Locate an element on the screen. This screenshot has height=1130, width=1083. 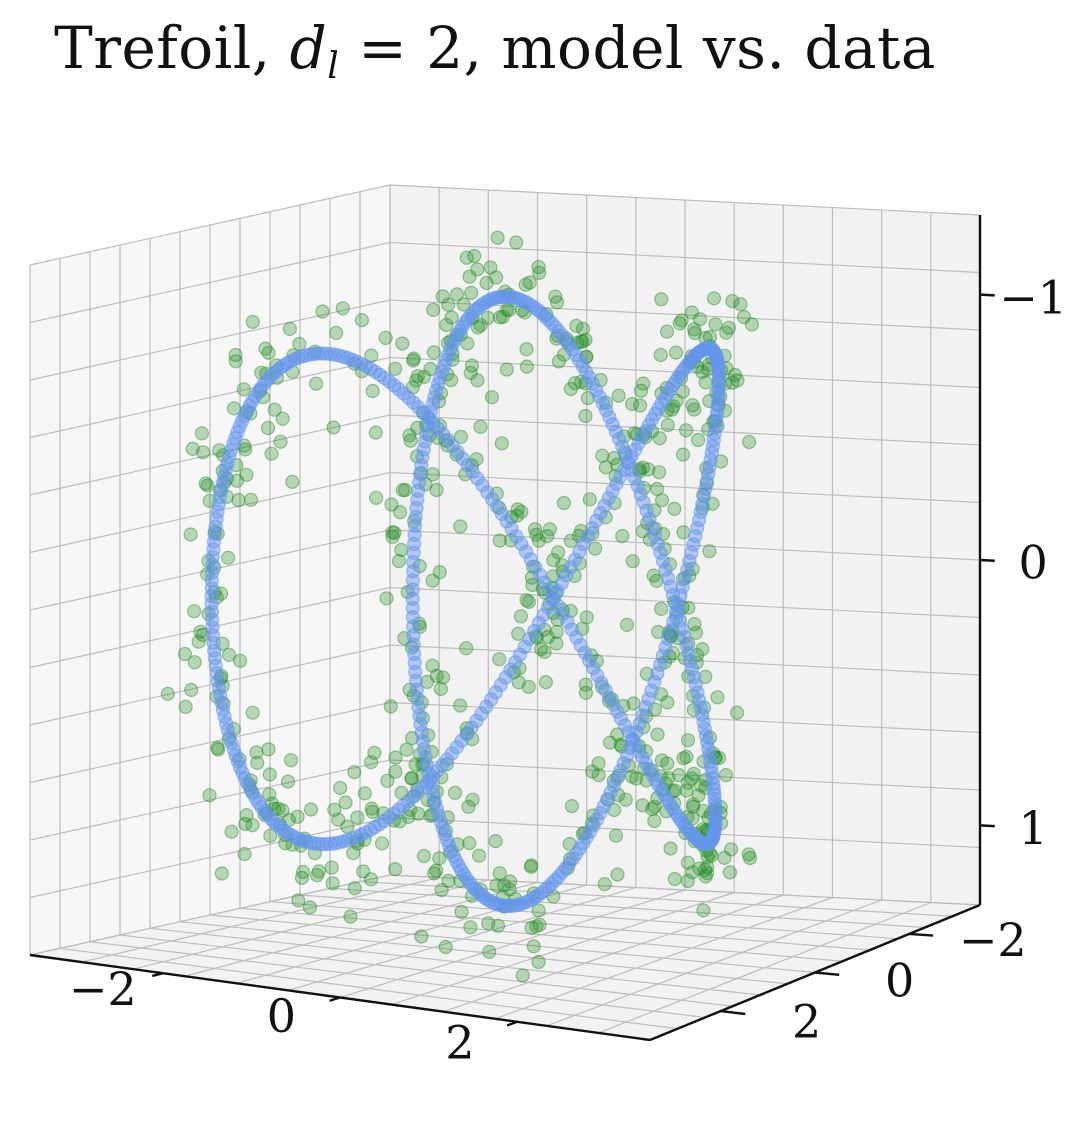
y-tick-label: 0 is located at coordinates (899, 981).